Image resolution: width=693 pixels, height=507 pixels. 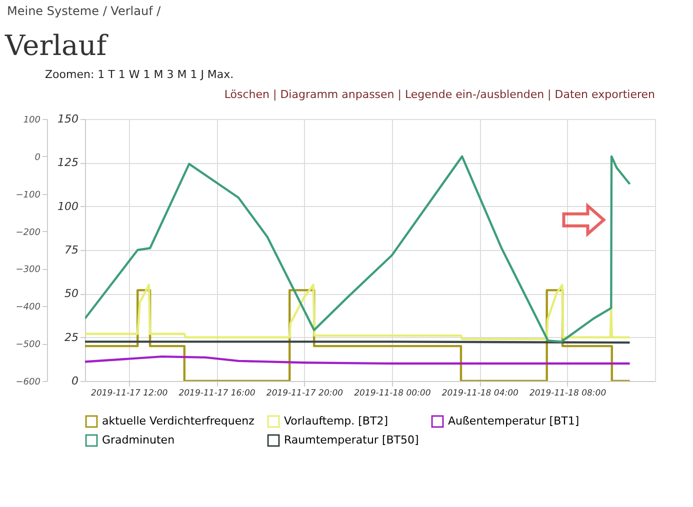 I want to click on x-tick-label: 2019-11-17 16:00, so click(x=217, y=393).